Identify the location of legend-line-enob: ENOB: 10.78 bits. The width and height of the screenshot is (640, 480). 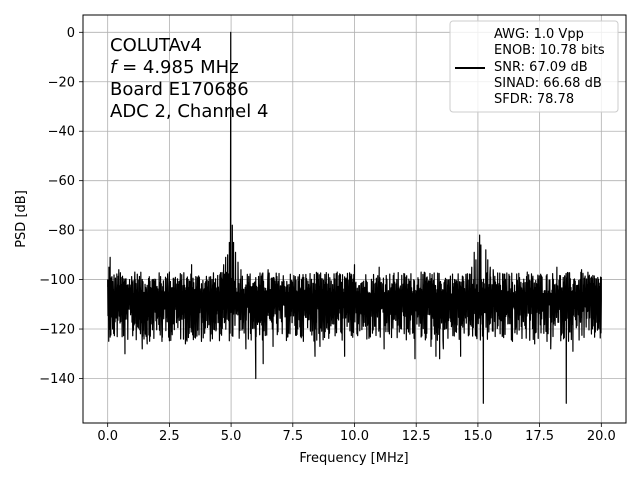
(549, 50).